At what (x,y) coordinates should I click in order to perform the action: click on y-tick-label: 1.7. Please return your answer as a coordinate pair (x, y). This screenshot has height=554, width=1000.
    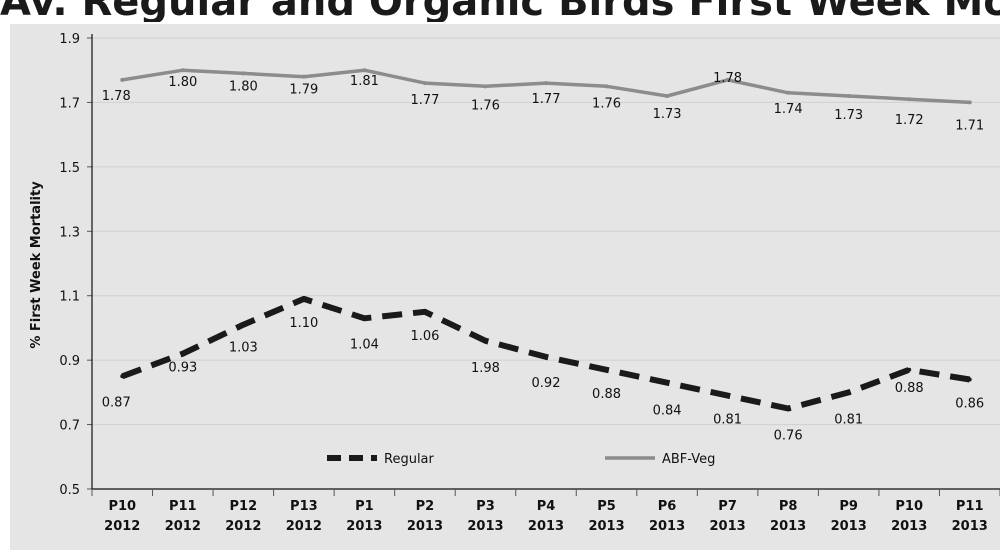
    Looking at the image, I should click on (69, 103).